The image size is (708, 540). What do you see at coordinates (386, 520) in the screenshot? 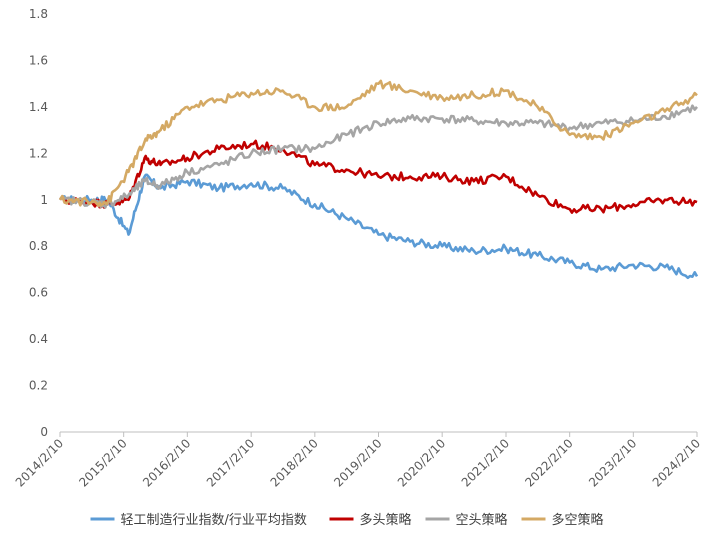
I see `legend-label: 多头策略` at bounding box center [386, 520].